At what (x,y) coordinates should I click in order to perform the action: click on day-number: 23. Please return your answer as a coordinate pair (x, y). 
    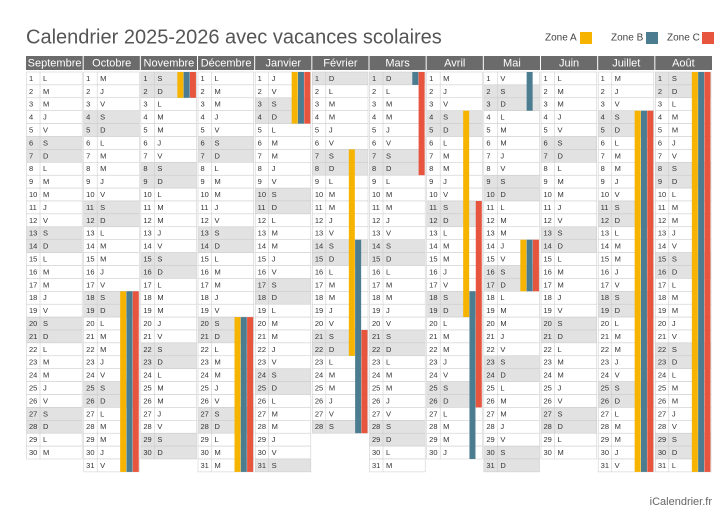
    Looking at the image, I should click on (662, 362).